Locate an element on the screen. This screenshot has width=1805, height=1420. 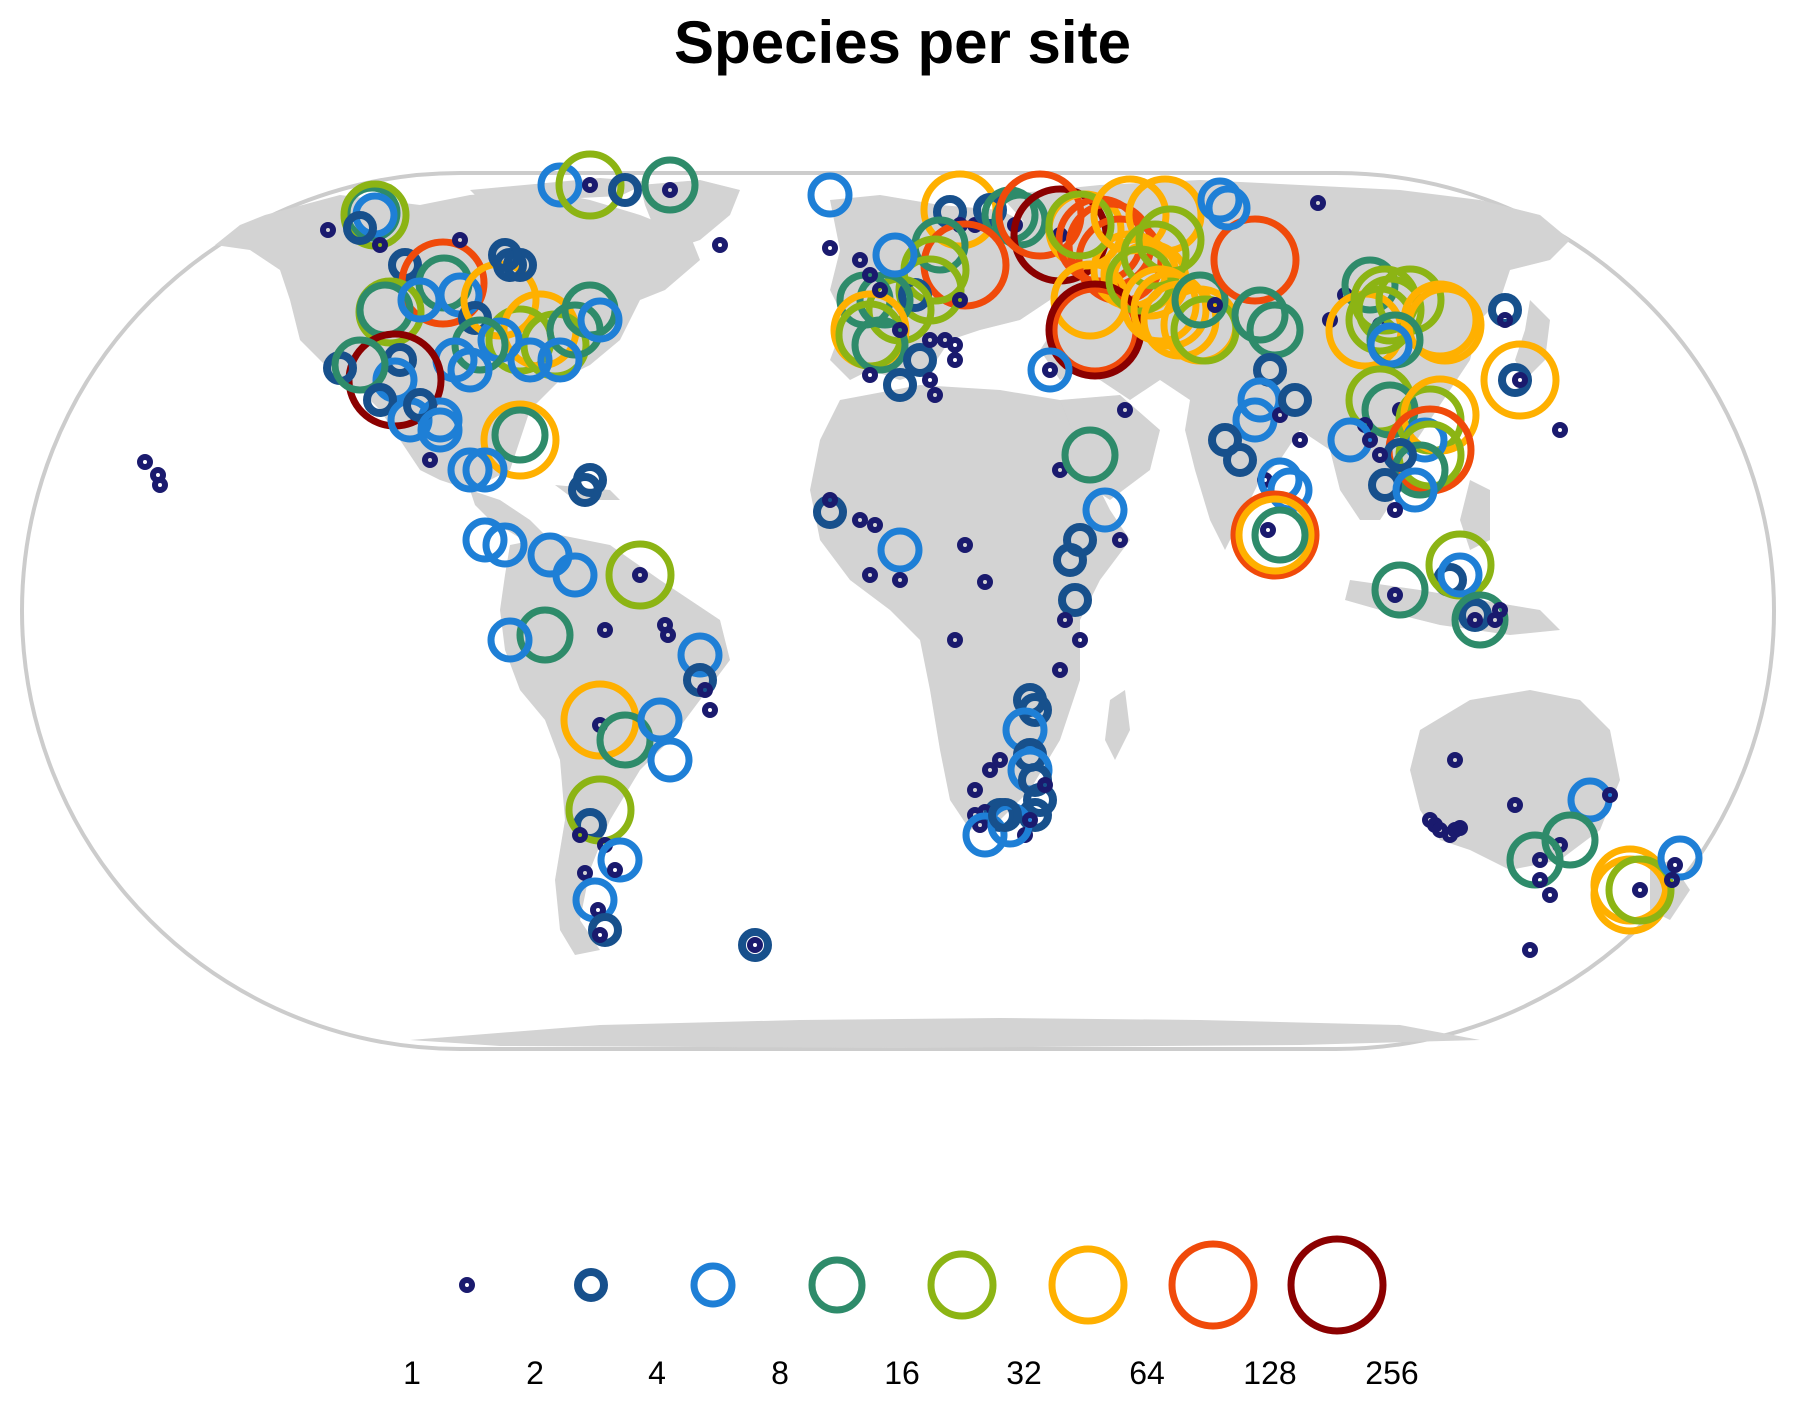
madagascar-land is located at coordinates (1117, 725).